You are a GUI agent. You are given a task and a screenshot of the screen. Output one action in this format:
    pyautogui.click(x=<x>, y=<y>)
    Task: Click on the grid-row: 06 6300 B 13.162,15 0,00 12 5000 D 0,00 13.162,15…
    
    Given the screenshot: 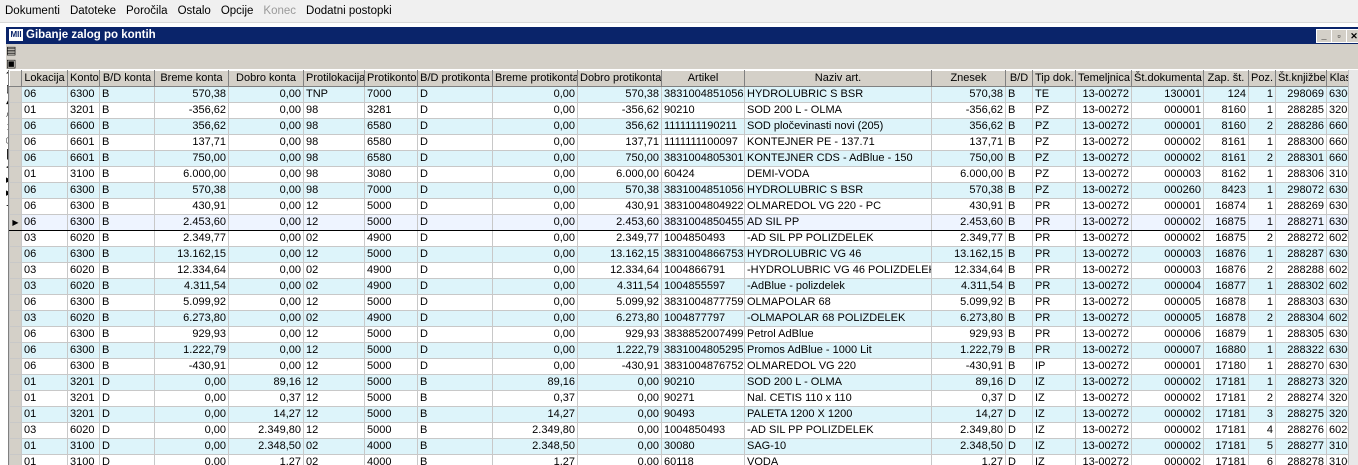 What is the action you would take?
    pyautogui.click(x=679, y=254)
    